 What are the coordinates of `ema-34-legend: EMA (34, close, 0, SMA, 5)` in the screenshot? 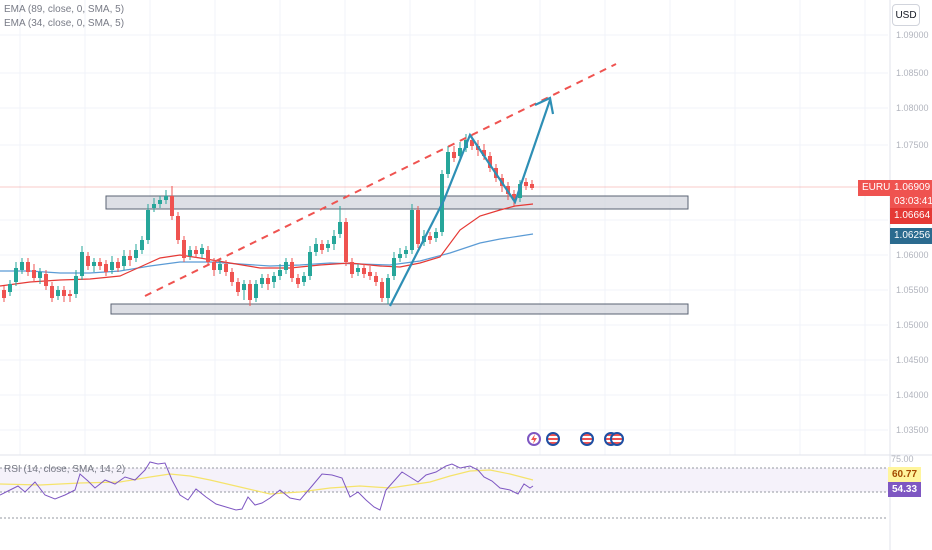 It's located at (64, 23).